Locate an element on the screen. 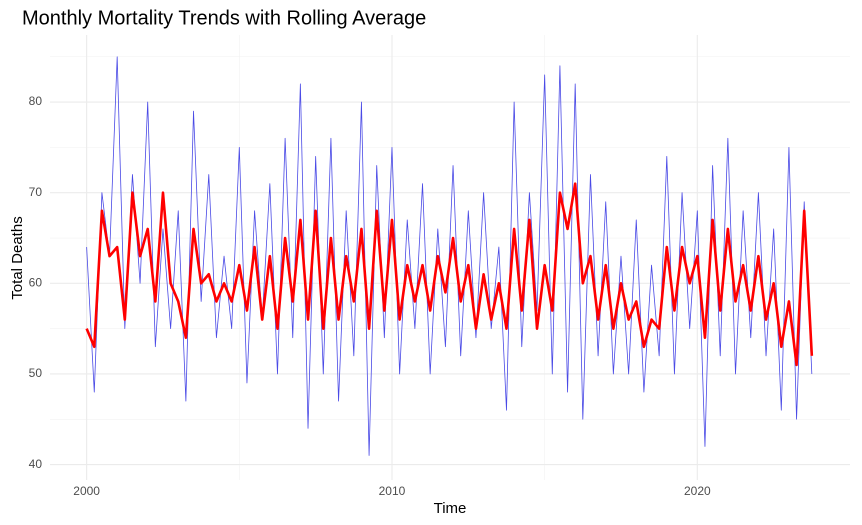 The height and width of the screenshot is (525, 862). y-axis-label: Total Deaths is located at coordinates (17, 257).